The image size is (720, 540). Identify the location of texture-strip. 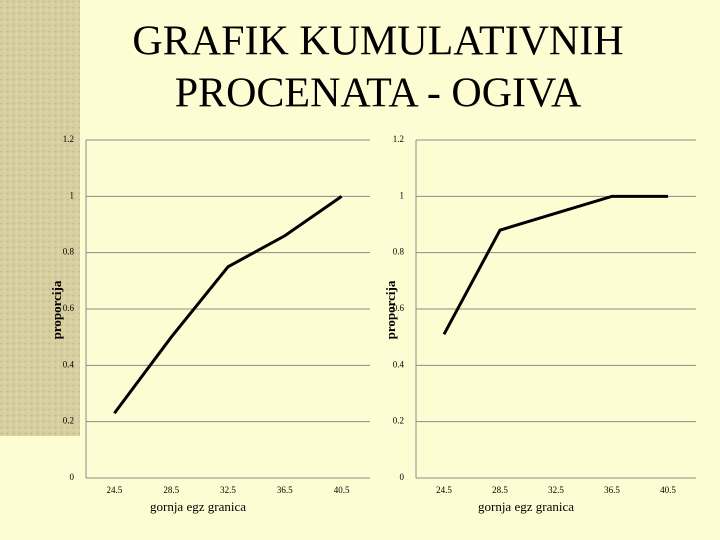
(40, 218).